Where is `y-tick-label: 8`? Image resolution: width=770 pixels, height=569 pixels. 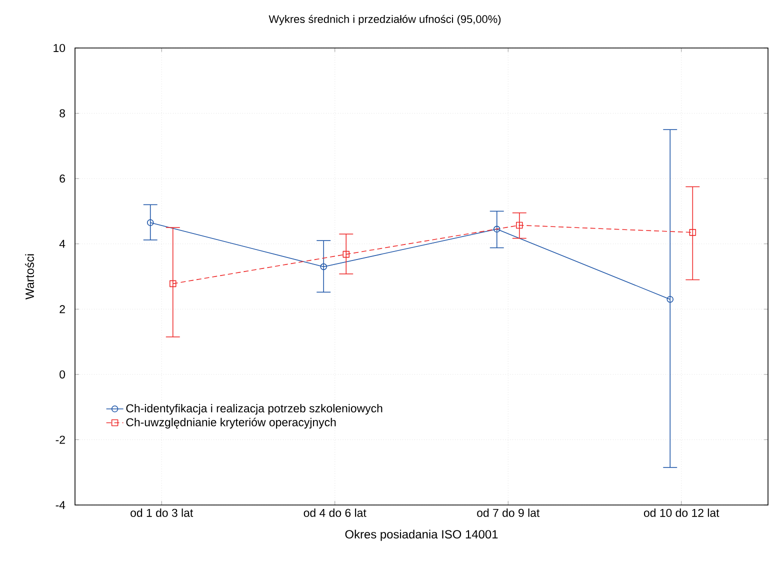
y-tick-label: 8 is located at coordinates (63, 113).